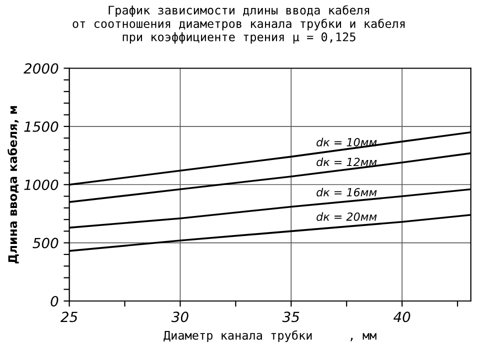 The image size is (478, 350). Describe the element at coordinates (45, 243) in the screenshot. I see `y-tick-label: 500` at that location.